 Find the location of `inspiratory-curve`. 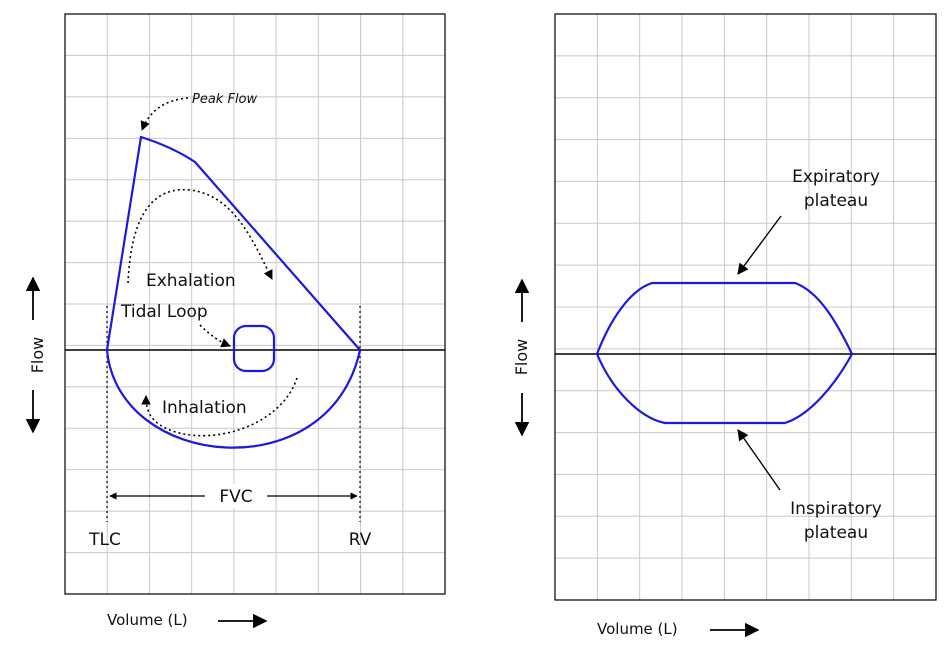

inspiratory-curve is located at coordinates (233, 399).